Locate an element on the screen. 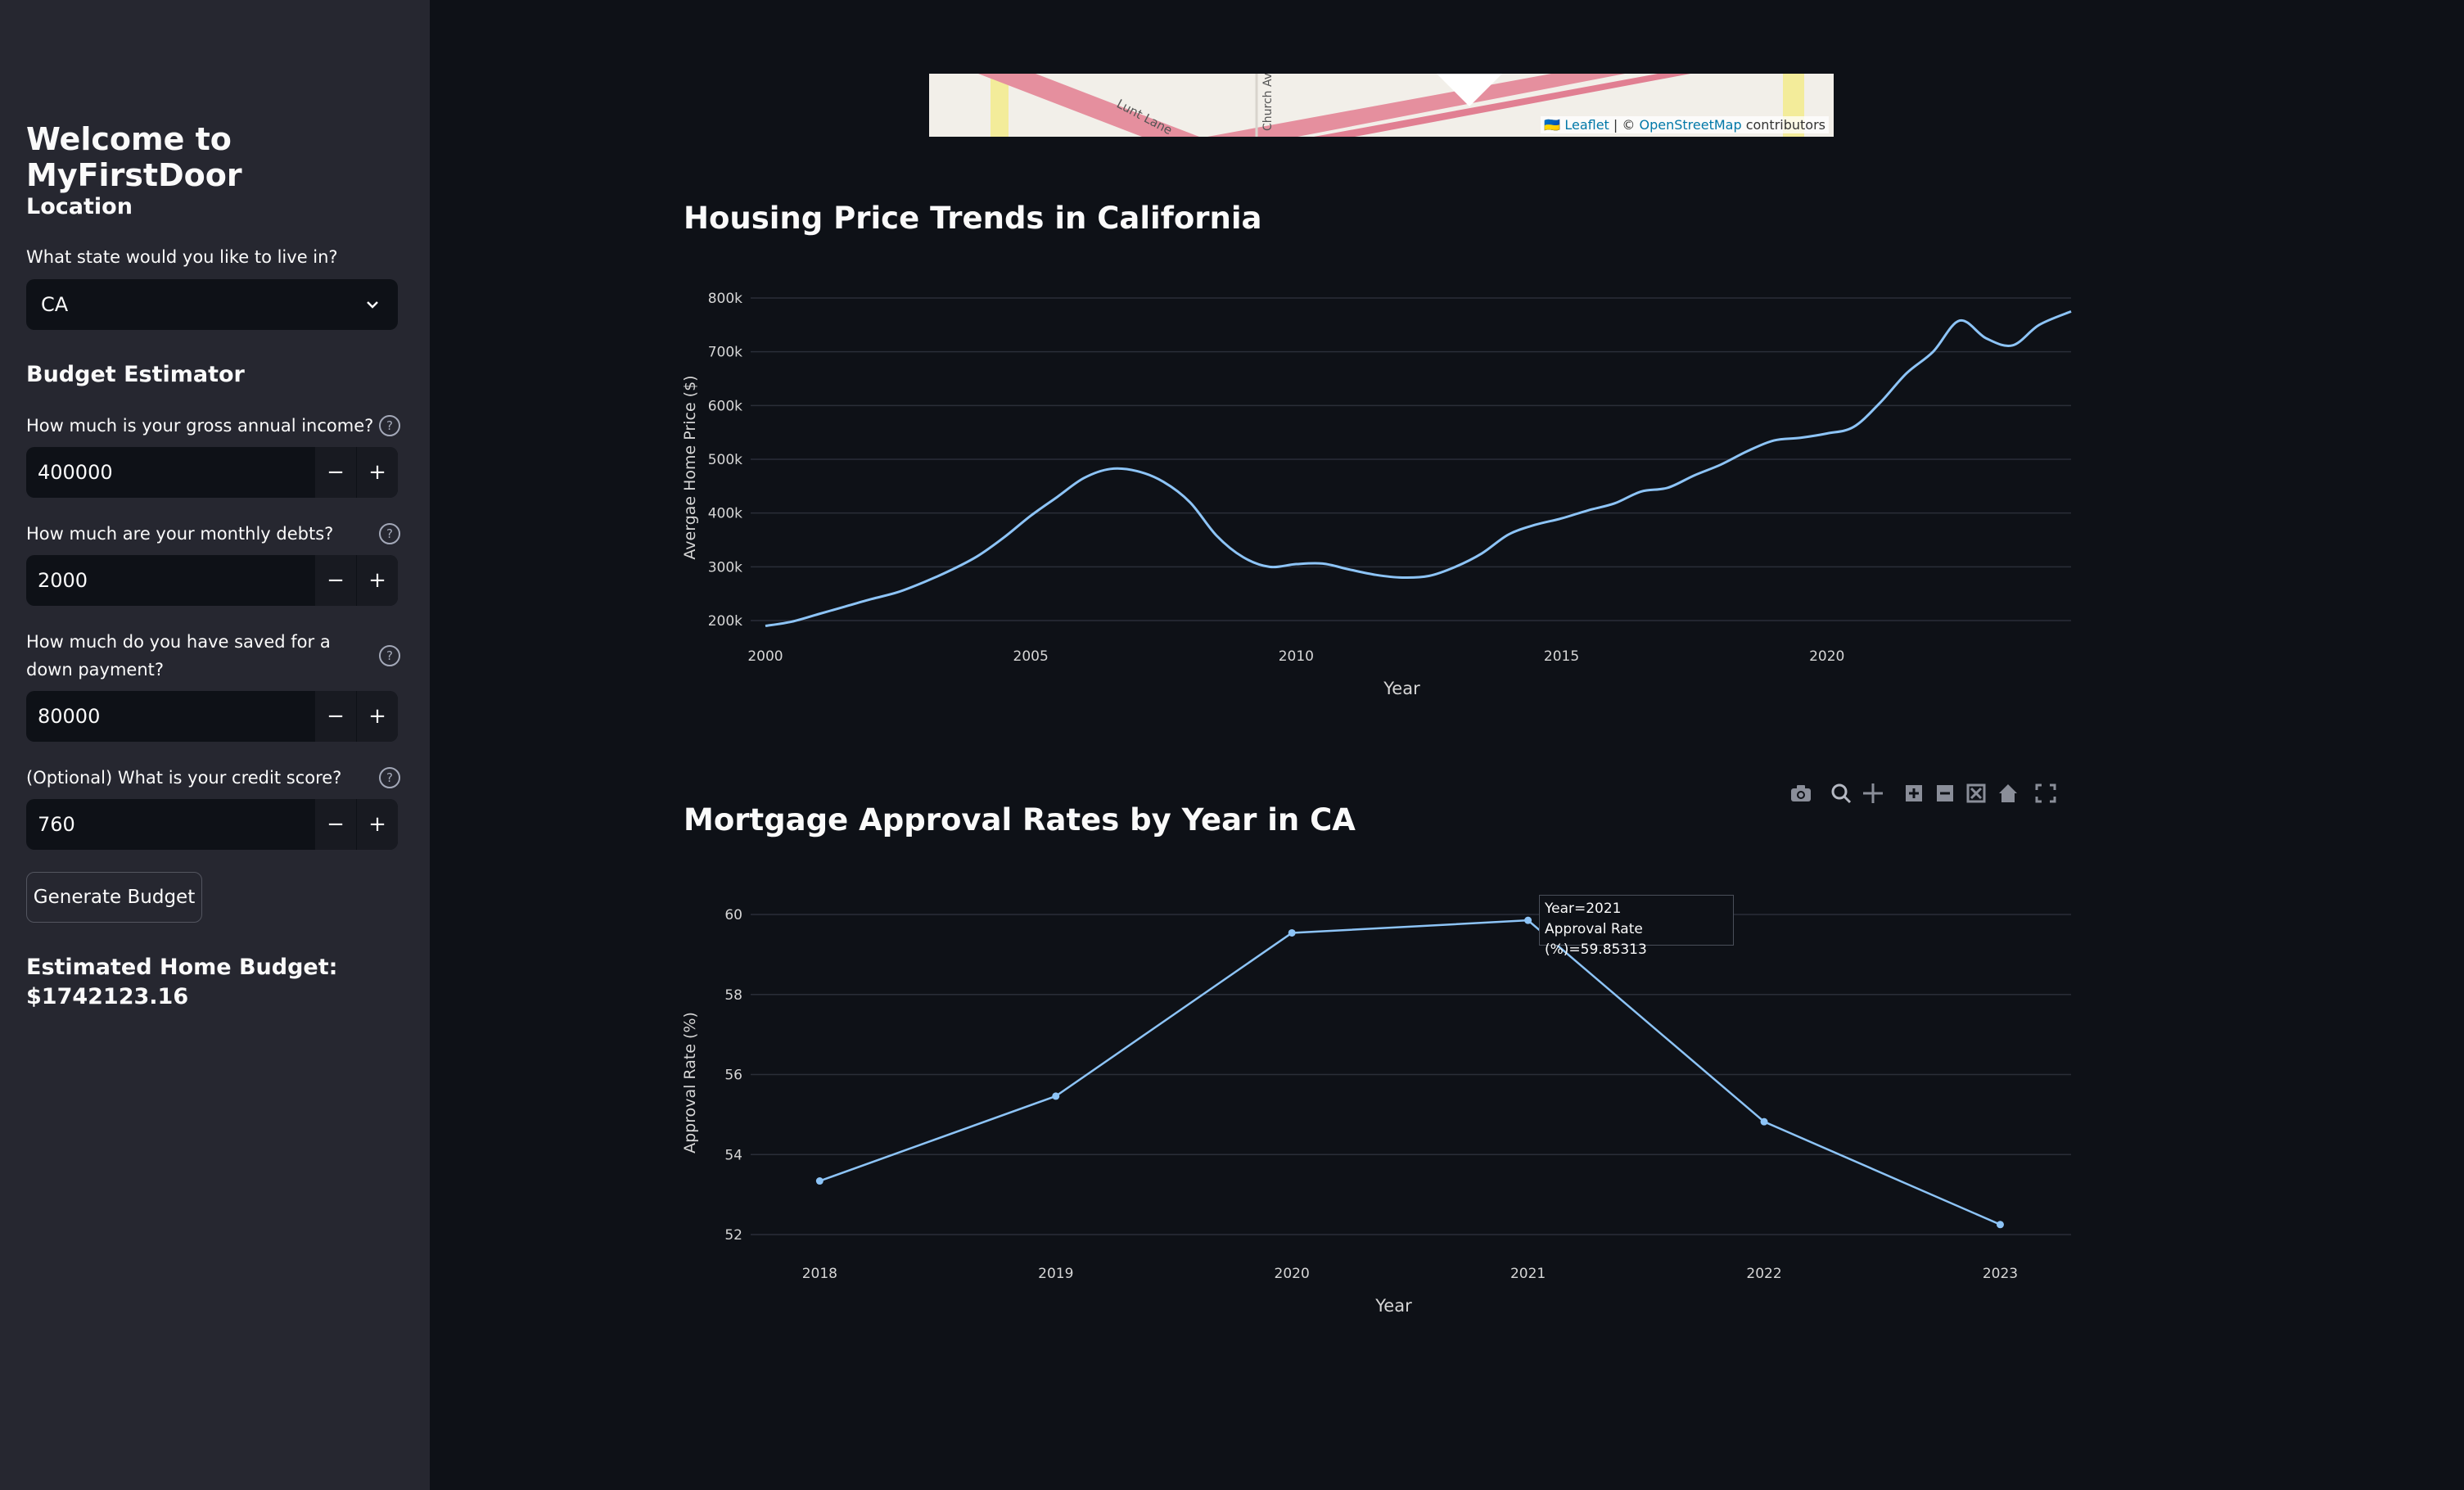  credit-score-increment-button: + is located at coordinates (377, 824).